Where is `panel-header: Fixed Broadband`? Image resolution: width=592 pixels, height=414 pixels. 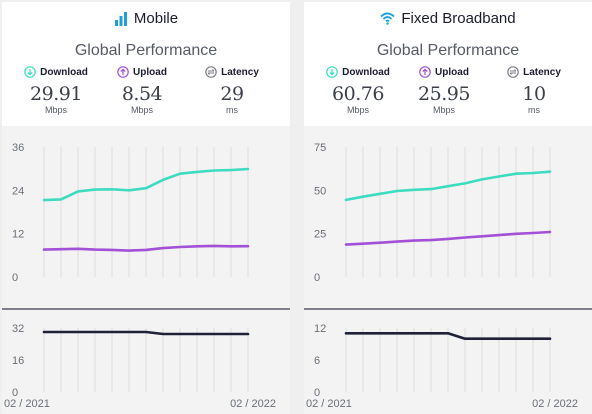
panel-header: Fixed Broadband is located at coordinates (448, 18).